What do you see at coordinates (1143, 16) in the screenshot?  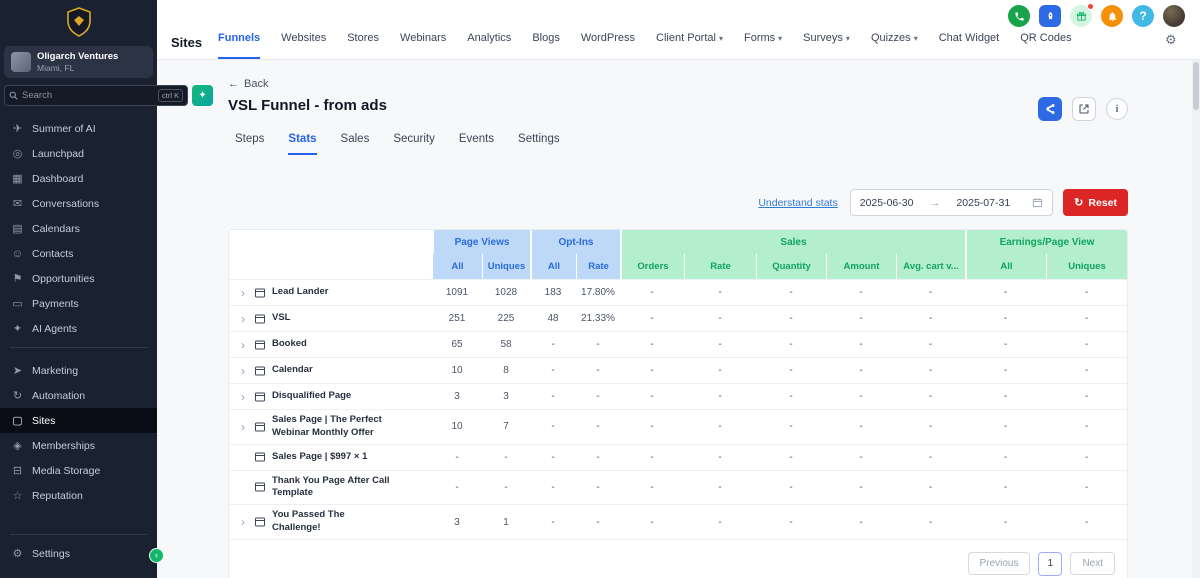 I see `help-button: ?` at bounding box center [1143, 16].